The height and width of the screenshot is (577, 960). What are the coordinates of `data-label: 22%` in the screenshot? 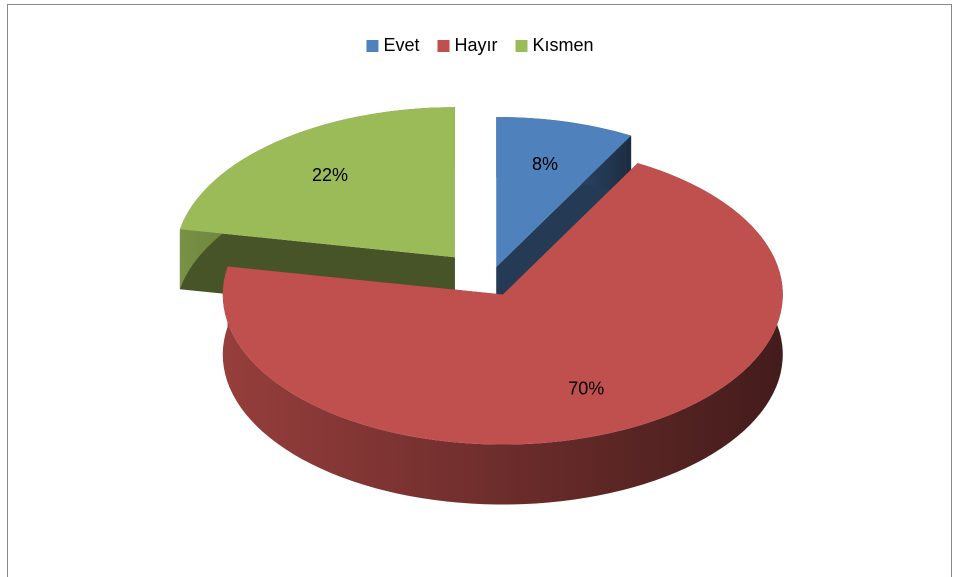 It's located at (330, 175).